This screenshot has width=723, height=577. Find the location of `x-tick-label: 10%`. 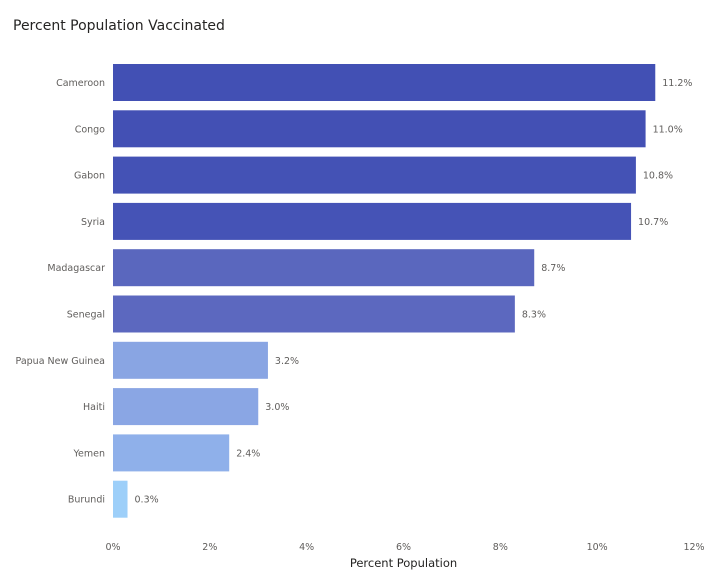

x-tick-label: 10% is located at coordinates (597, 547).